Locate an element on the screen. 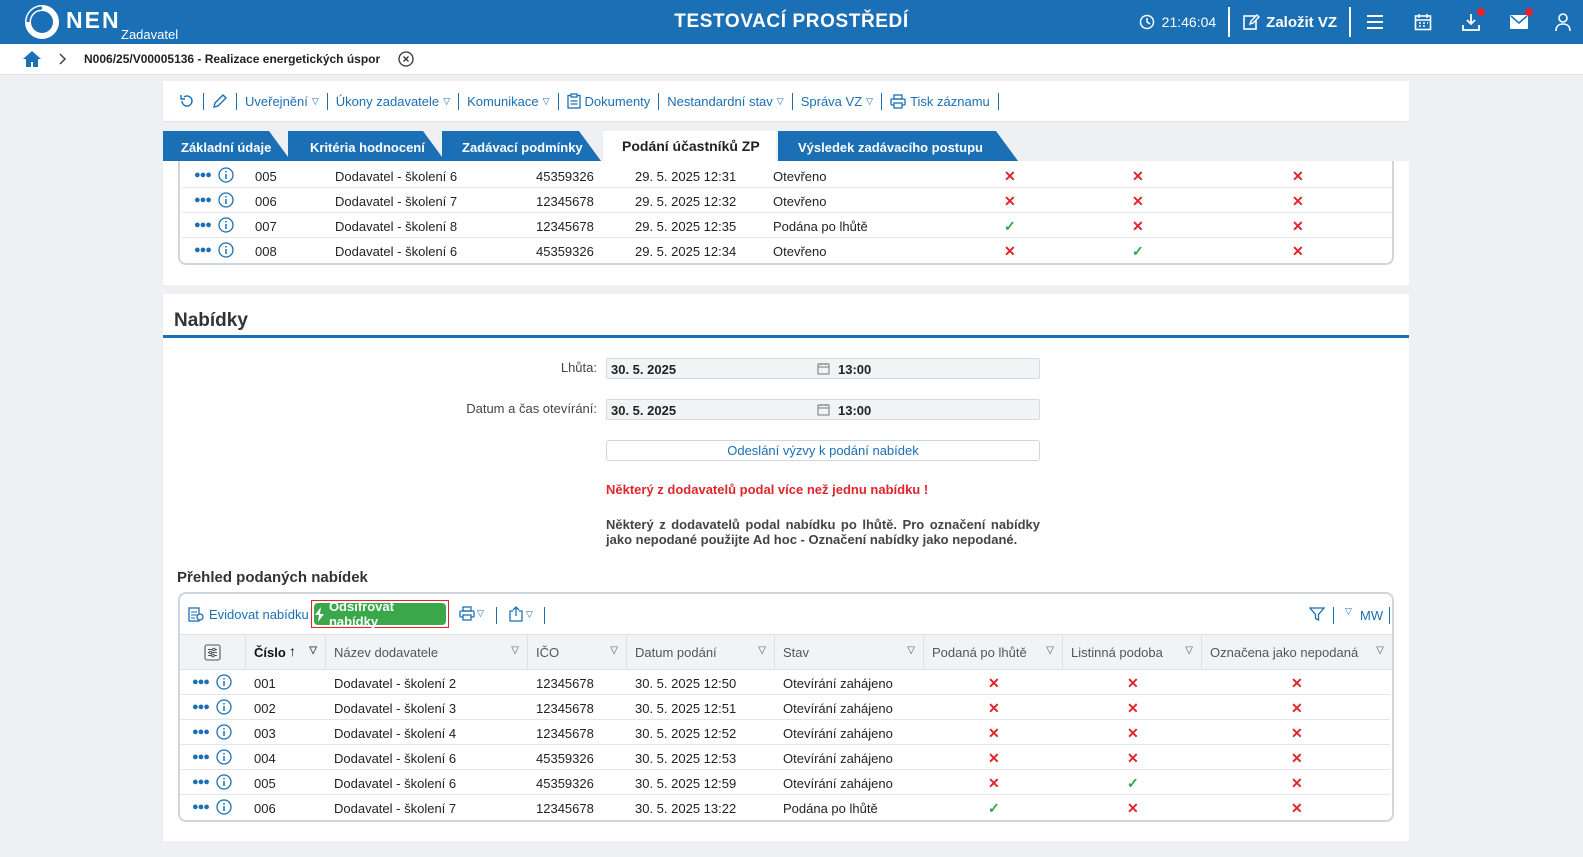 The height and width of the screenshot is (857, 1583). grid-print-button: ▽ is located at coordinates (471, 613).